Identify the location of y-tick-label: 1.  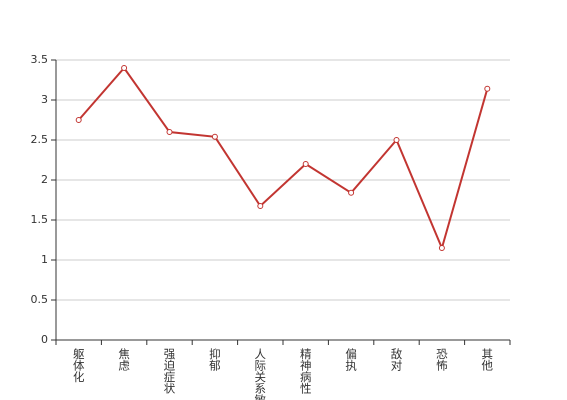
(44, 259).